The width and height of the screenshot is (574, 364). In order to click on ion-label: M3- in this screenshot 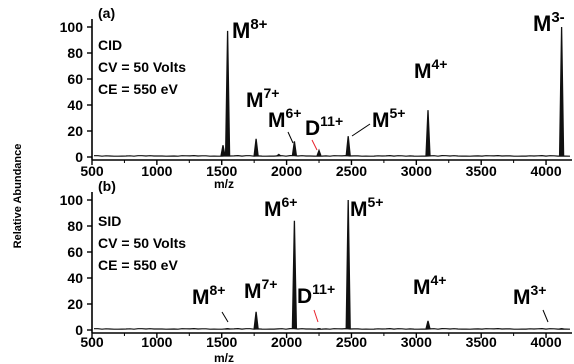, I will do `click(549, 22)`.